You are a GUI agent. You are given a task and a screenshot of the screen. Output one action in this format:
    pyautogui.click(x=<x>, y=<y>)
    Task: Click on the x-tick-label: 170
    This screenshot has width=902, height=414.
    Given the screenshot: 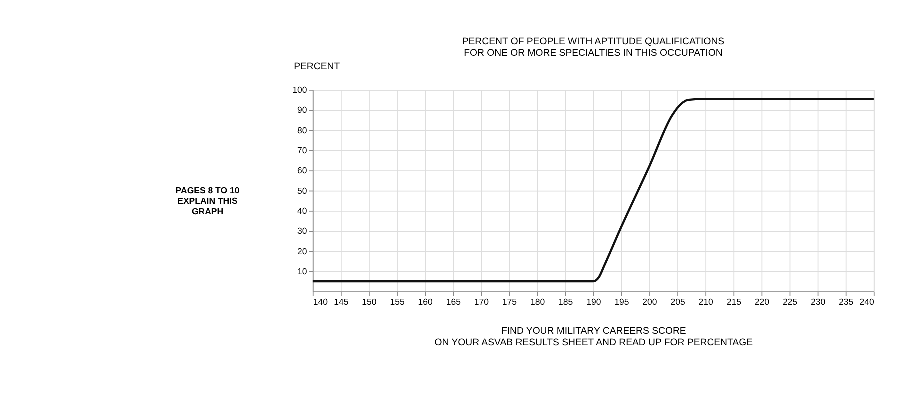 What is the action you would take?
    pyautogui.click(x=482, y=302)
    